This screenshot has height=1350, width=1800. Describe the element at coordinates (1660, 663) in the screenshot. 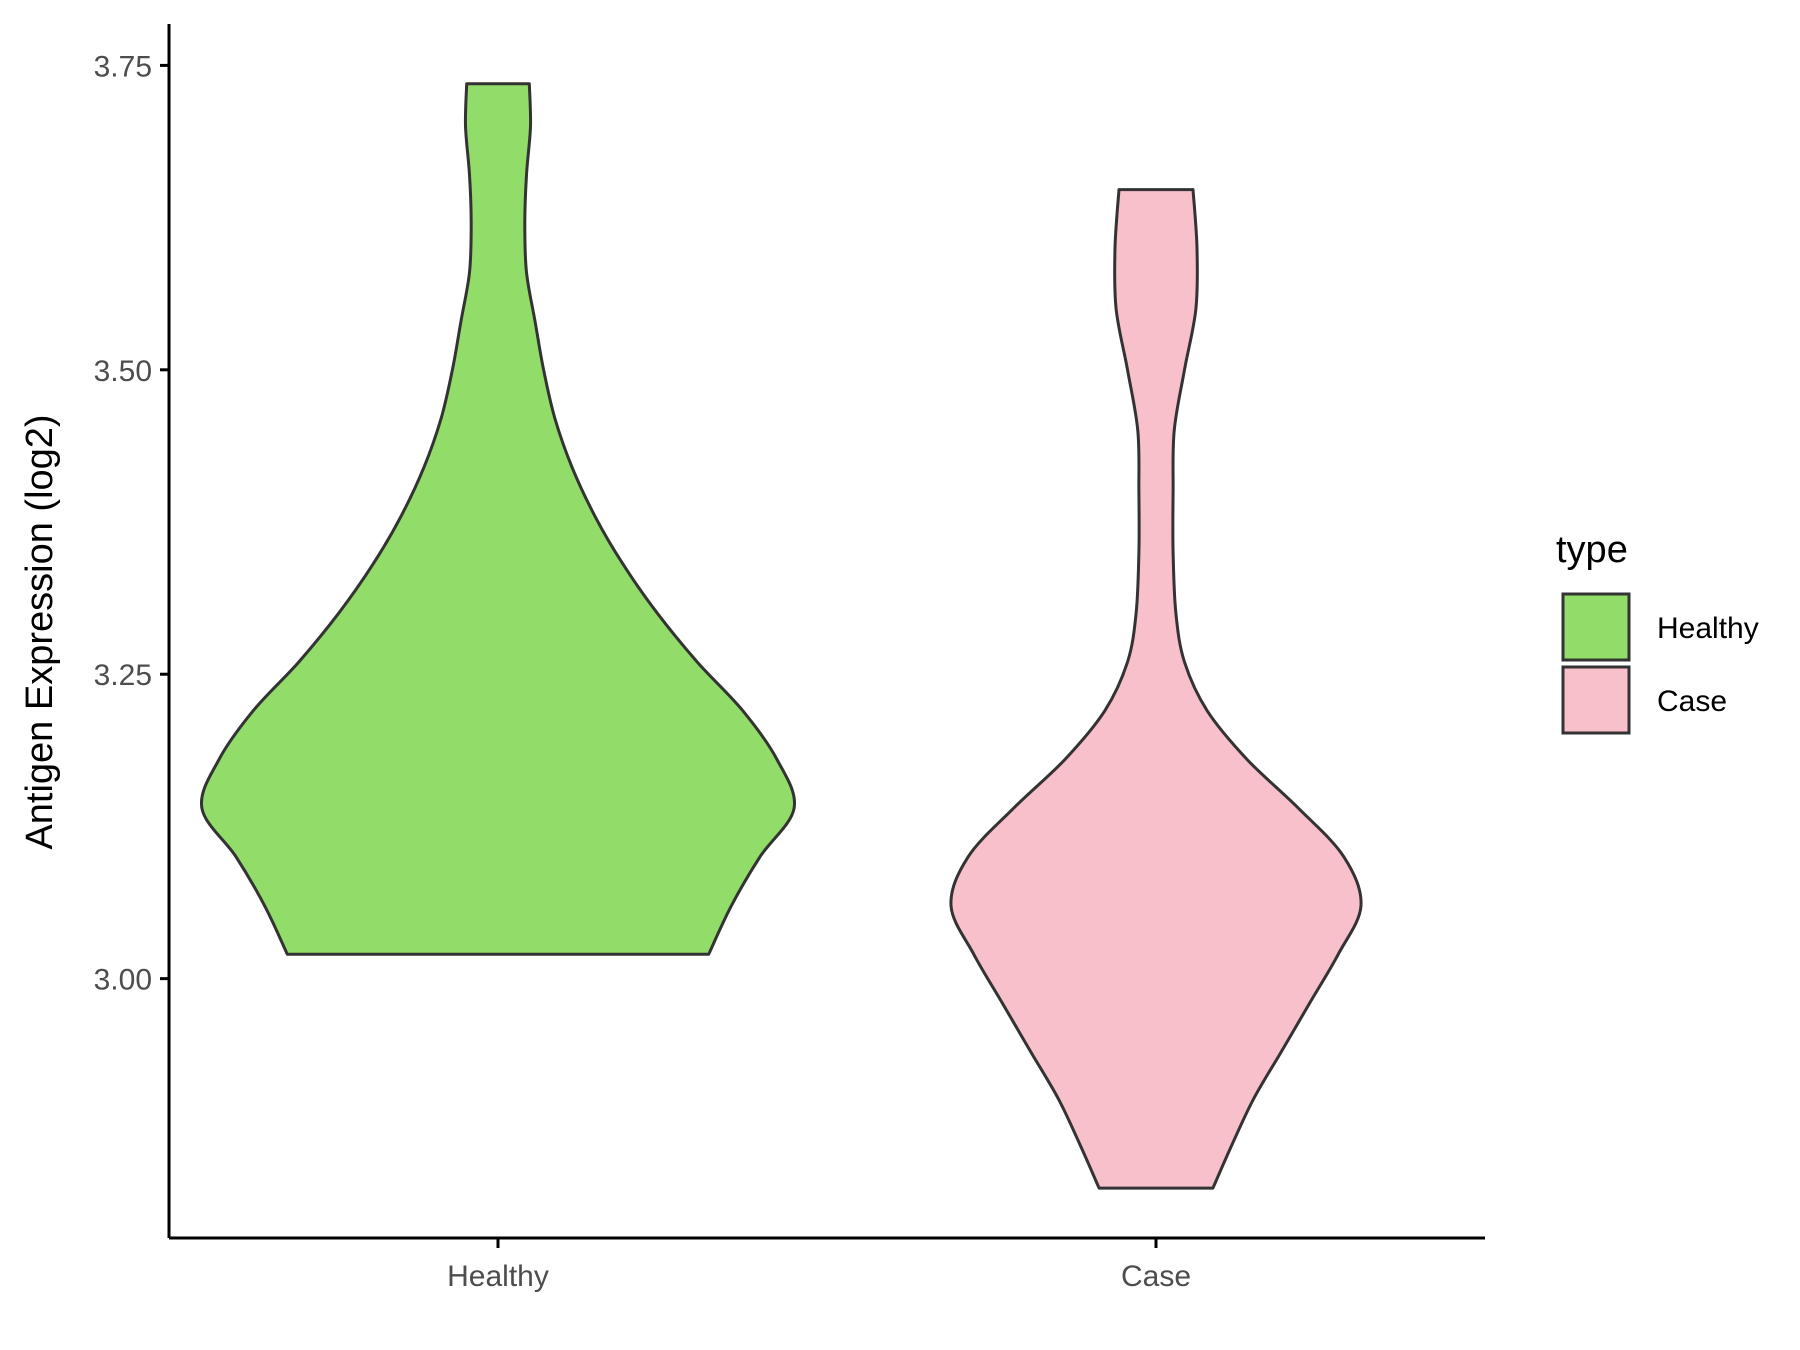

I see `legend-entries: Healthy Case` at that location.